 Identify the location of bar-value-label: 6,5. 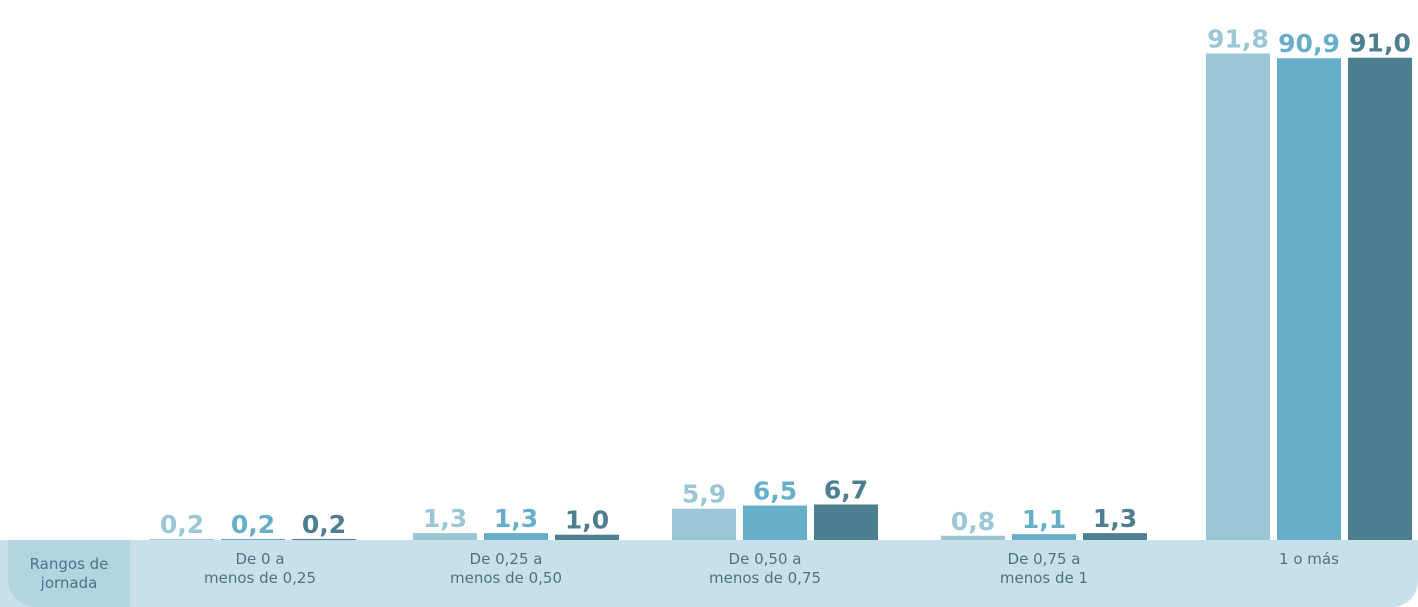
(775, 491).